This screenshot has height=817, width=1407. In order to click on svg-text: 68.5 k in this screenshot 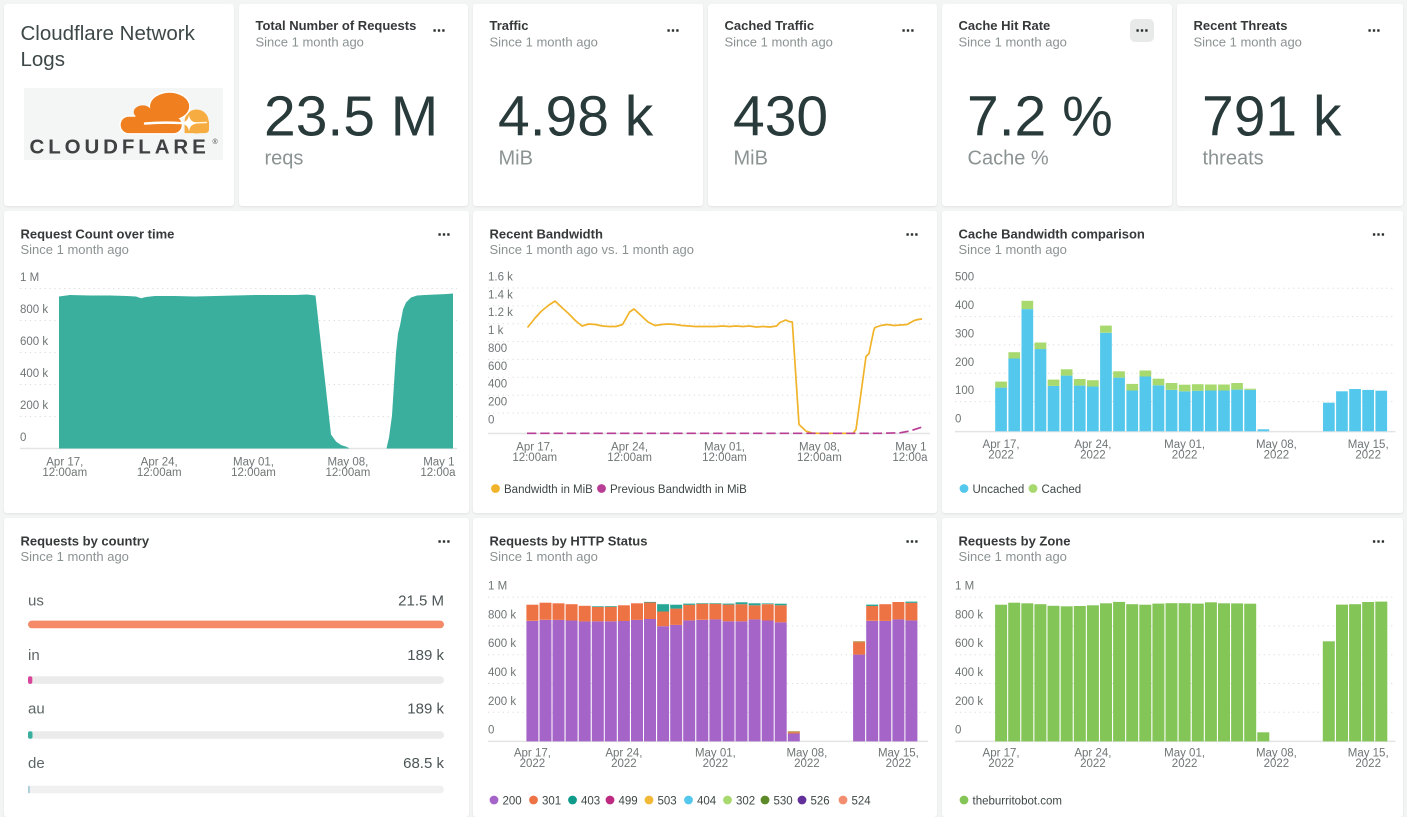, I will do `click(423, 763)`.